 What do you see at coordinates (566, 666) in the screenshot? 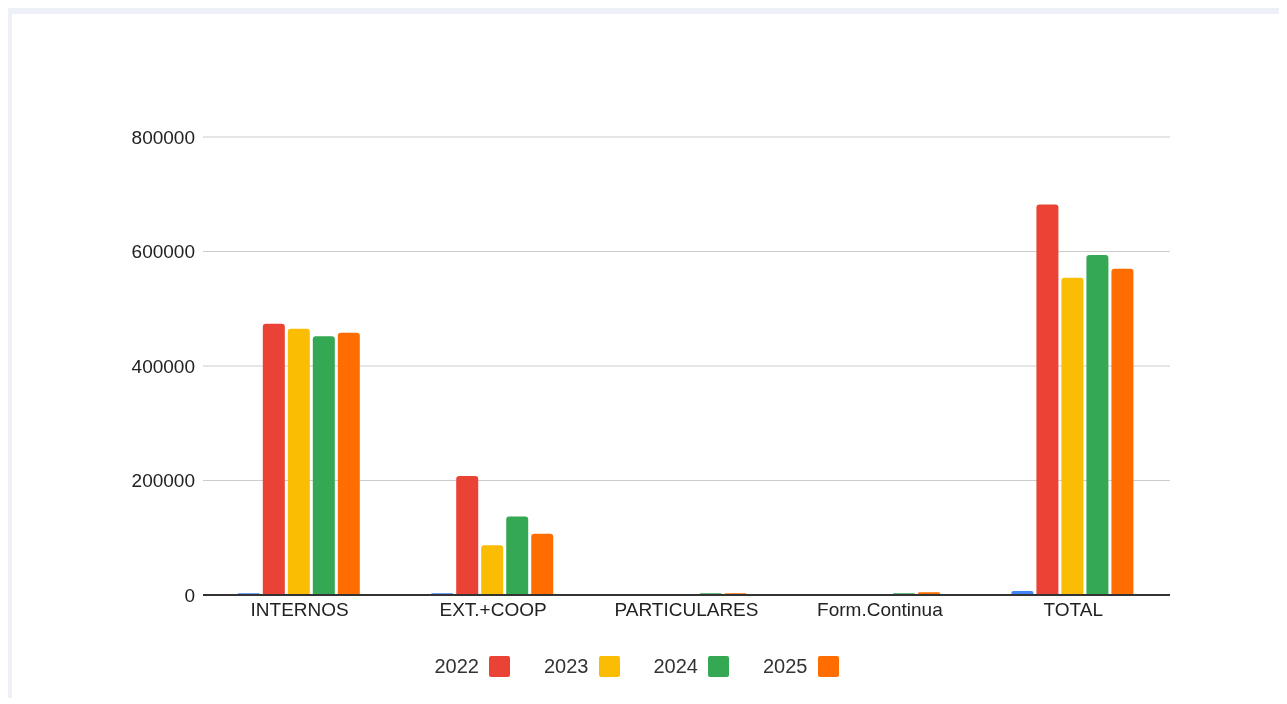
I see `legend-label: 2023` at bounding box center [566, 666].